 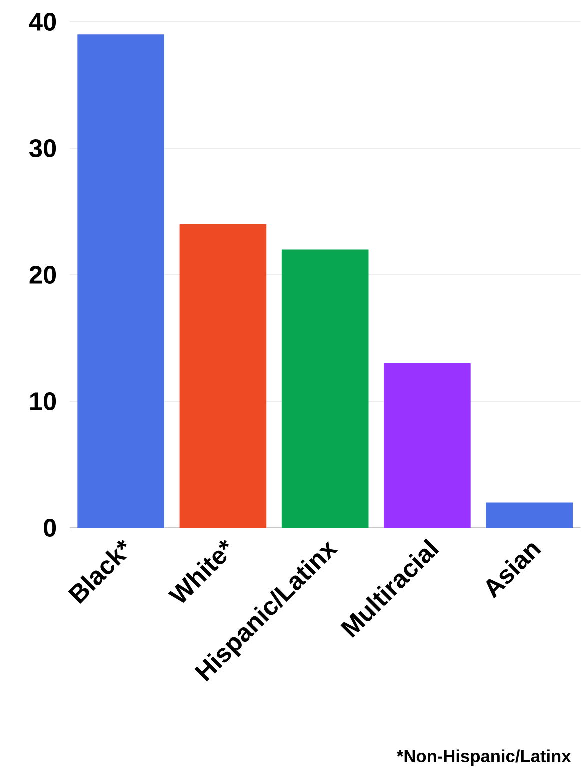 What do you see at coordinates (43, 149) in the screenshot?
I see `y-tick-label: 30` at bounding box center [43, 149].